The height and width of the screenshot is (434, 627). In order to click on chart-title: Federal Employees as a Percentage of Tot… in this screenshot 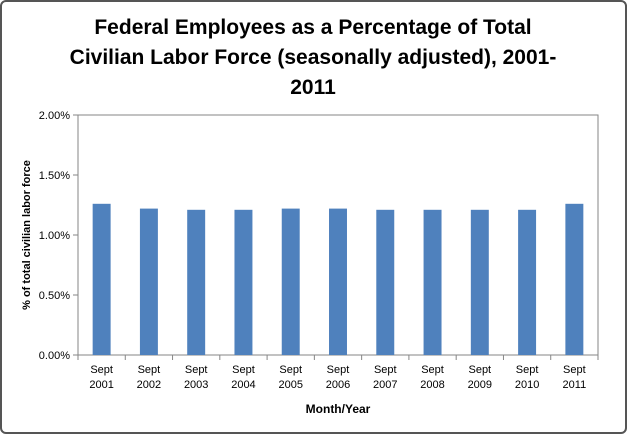, I will do `click(313, 57)`.